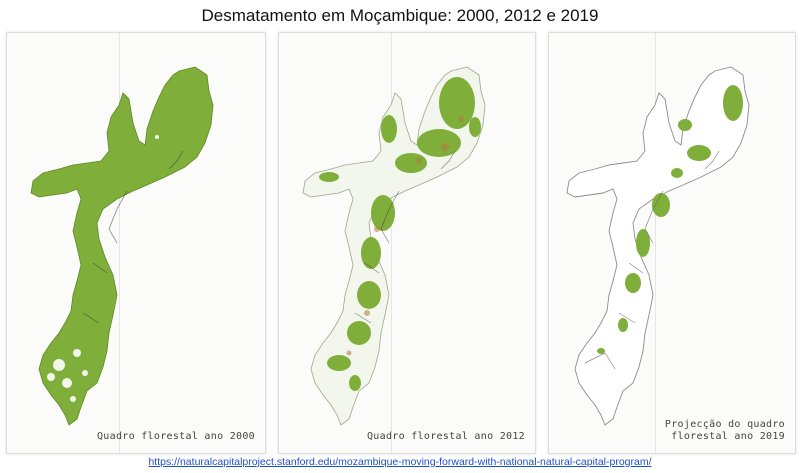 The image size is (800, 473). I want to click on map-caption-2012: Quadro florestal ano 2012, so click(446, 437).